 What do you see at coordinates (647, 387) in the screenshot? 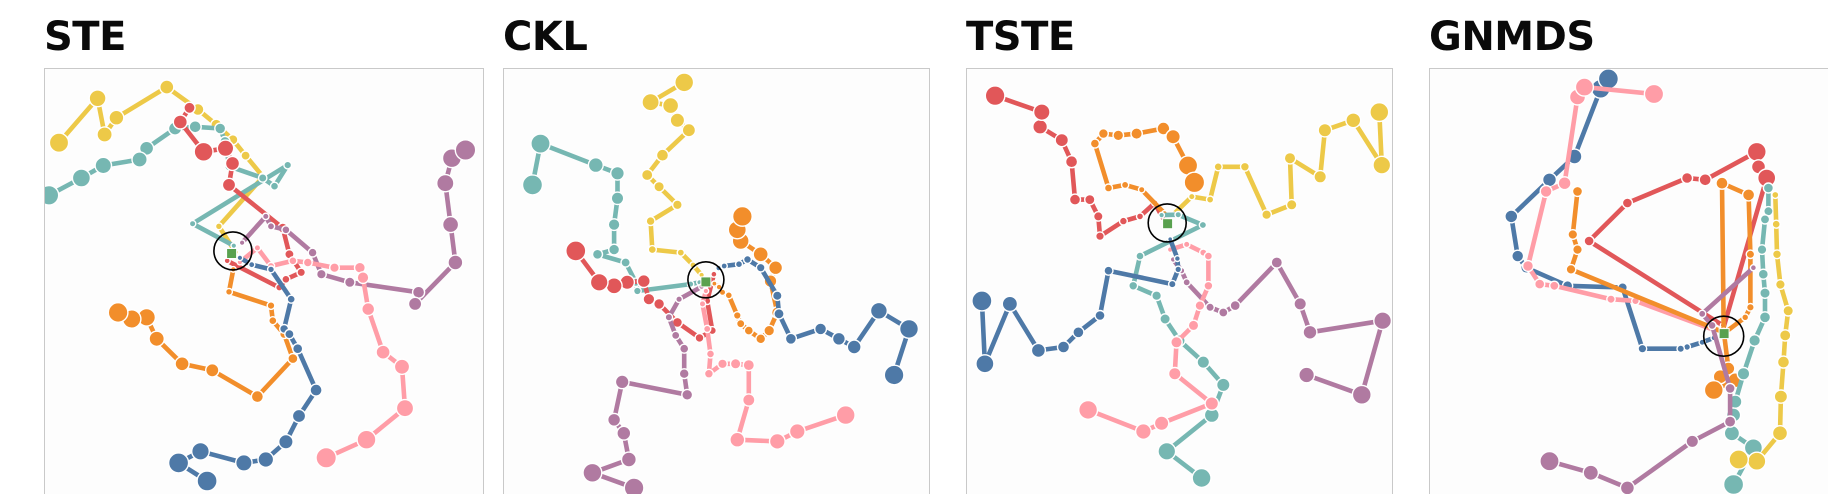
I see `trajectory-line-purple` at bounding box center [647, 387].